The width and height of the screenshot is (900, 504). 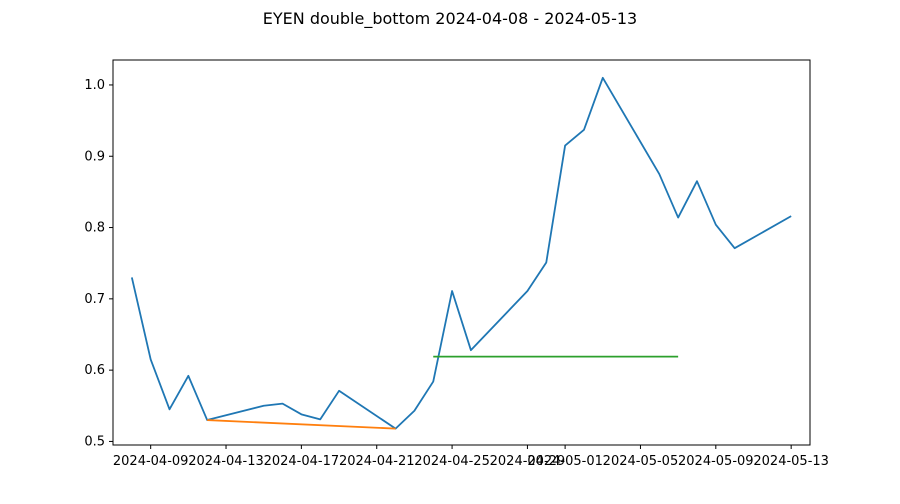 I want to click on x-tick-label: 2024-04-21, so click(x=377, y=461).